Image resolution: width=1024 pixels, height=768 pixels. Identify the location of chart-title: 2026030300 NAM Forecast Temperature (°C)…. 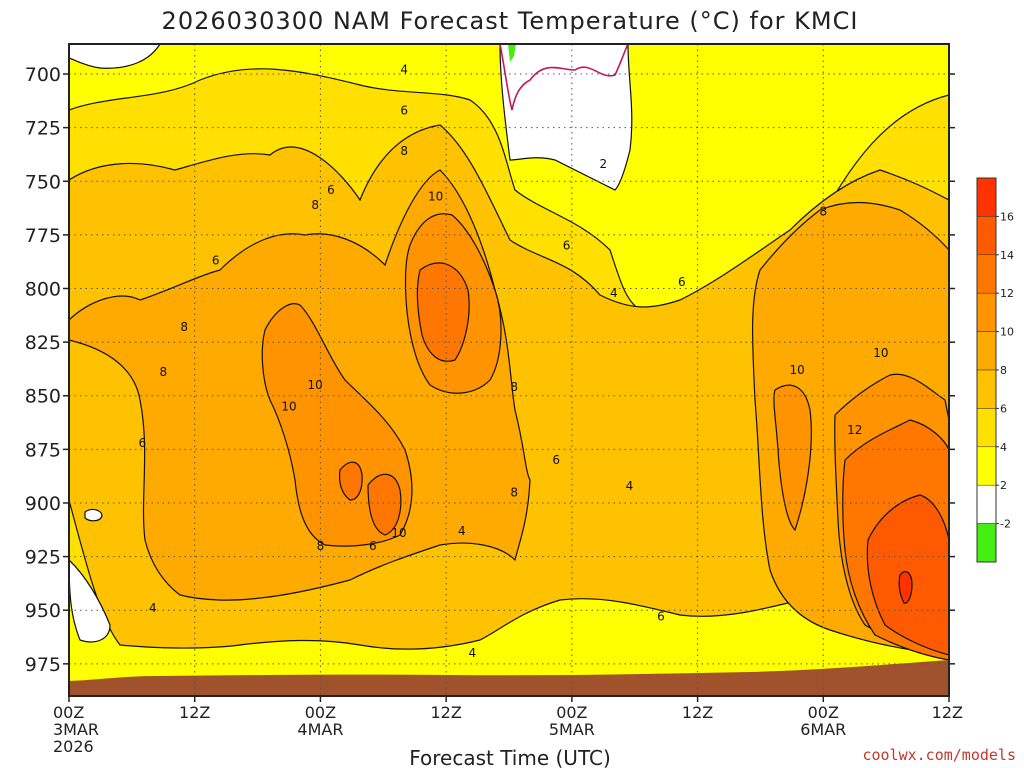
(510, 21).